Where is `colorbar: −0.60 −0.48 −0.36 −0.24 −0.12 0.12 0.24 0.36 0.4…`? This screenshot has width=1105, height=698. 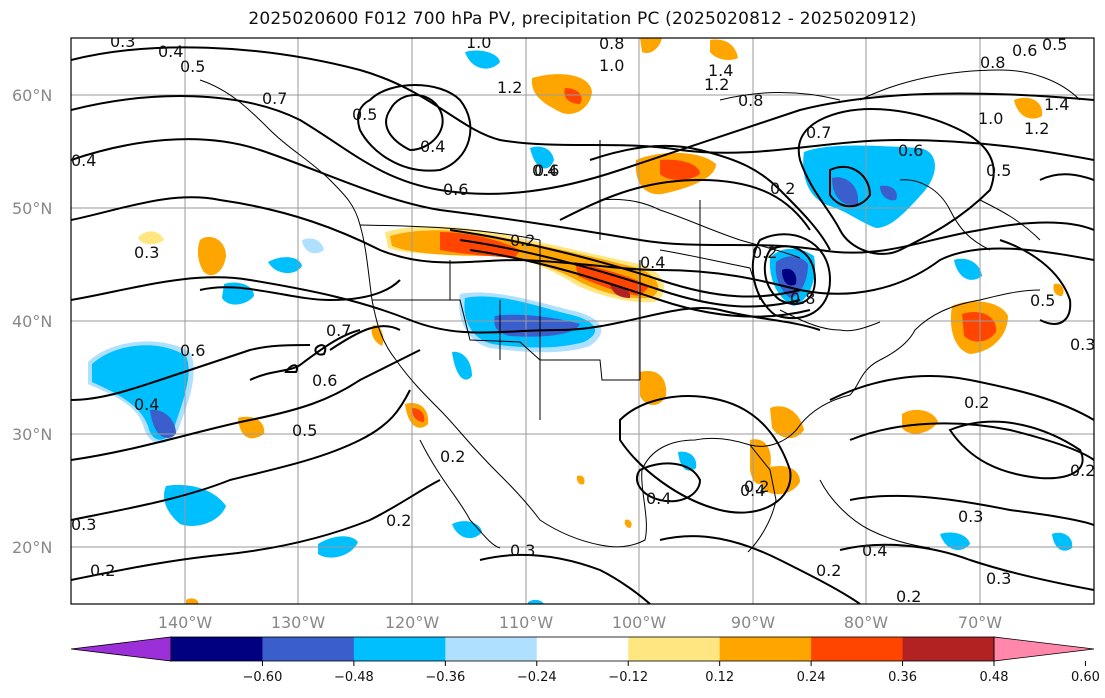 colorbar: −0.60 −0.48 −0.36 −0.24 −0.12 0.12 0.24 0.36 0.4… is located at coordinates (585, 660).